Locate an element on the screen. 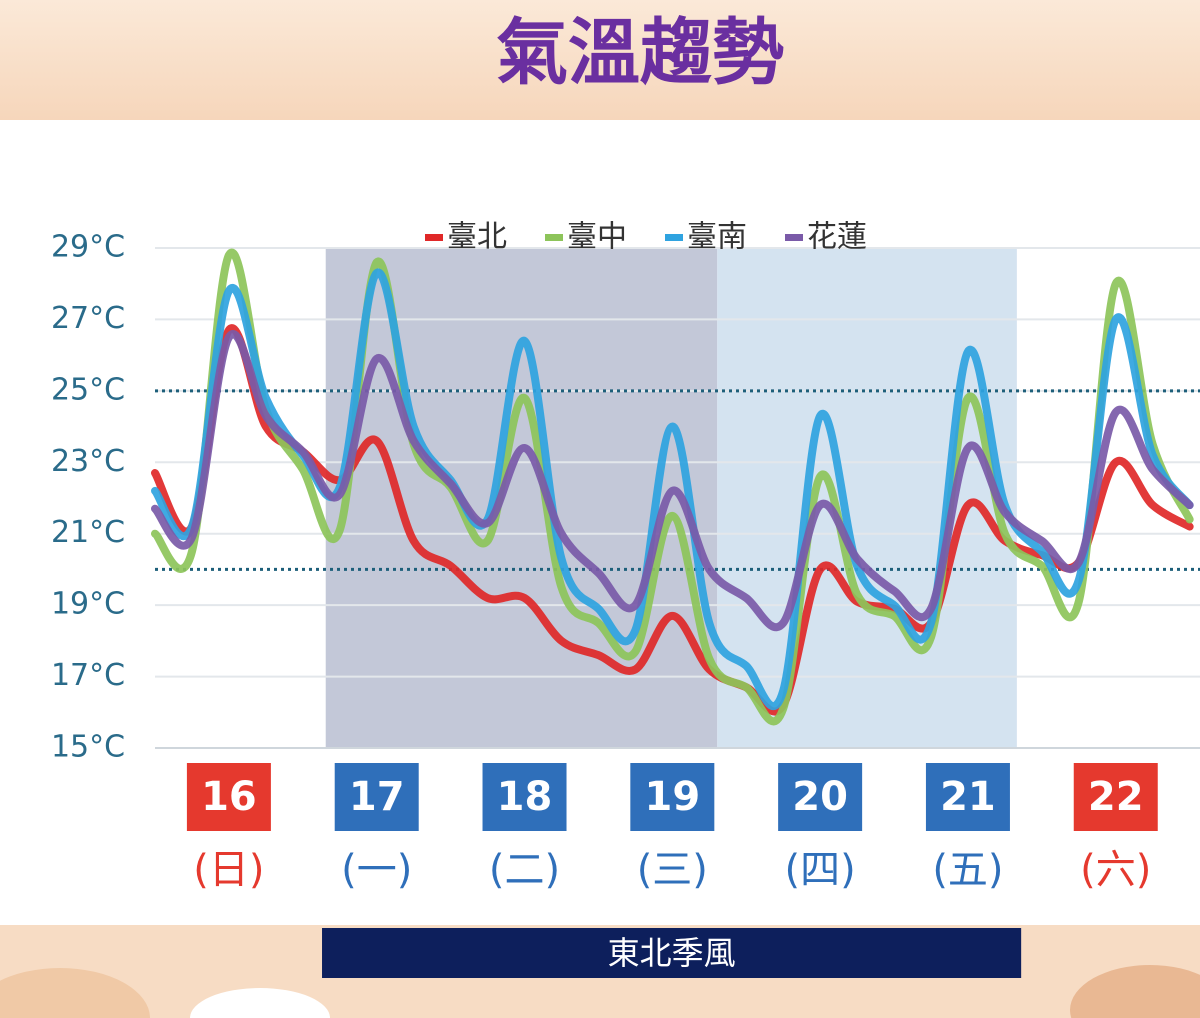 Image resolution: width=1200 pixels, height=1018 pixels. weekday-label: (日) is located at coordinates (228, 870).